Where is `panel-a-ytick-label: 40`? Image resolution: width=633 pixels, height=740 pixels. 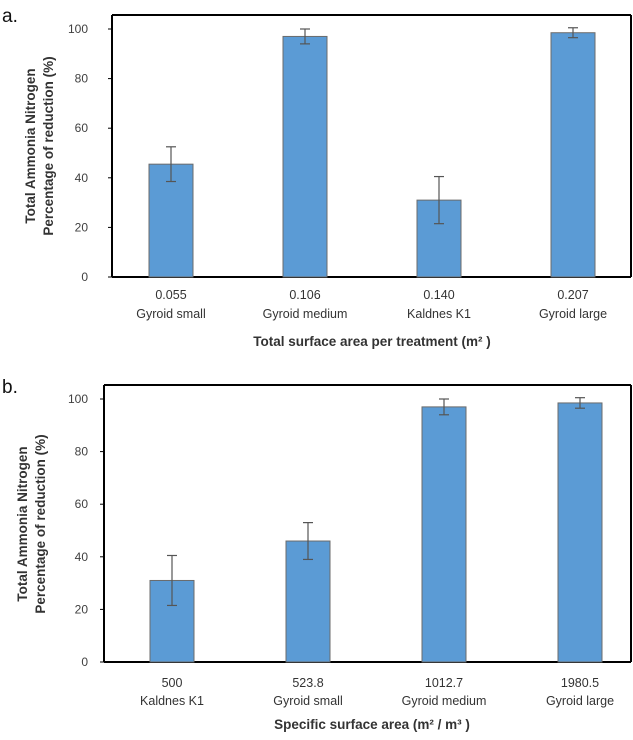 panel-a-ytick-label: 40 is located at coordinates (82, 178).